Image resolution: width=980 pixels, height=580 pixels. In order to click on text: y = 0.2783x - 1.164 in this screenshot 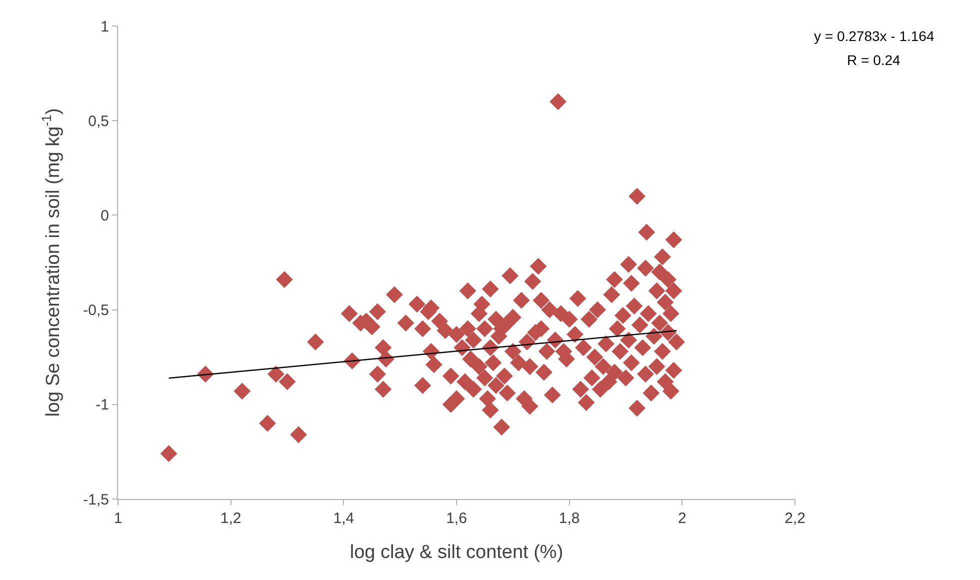, I will do `click(874, 36)`.